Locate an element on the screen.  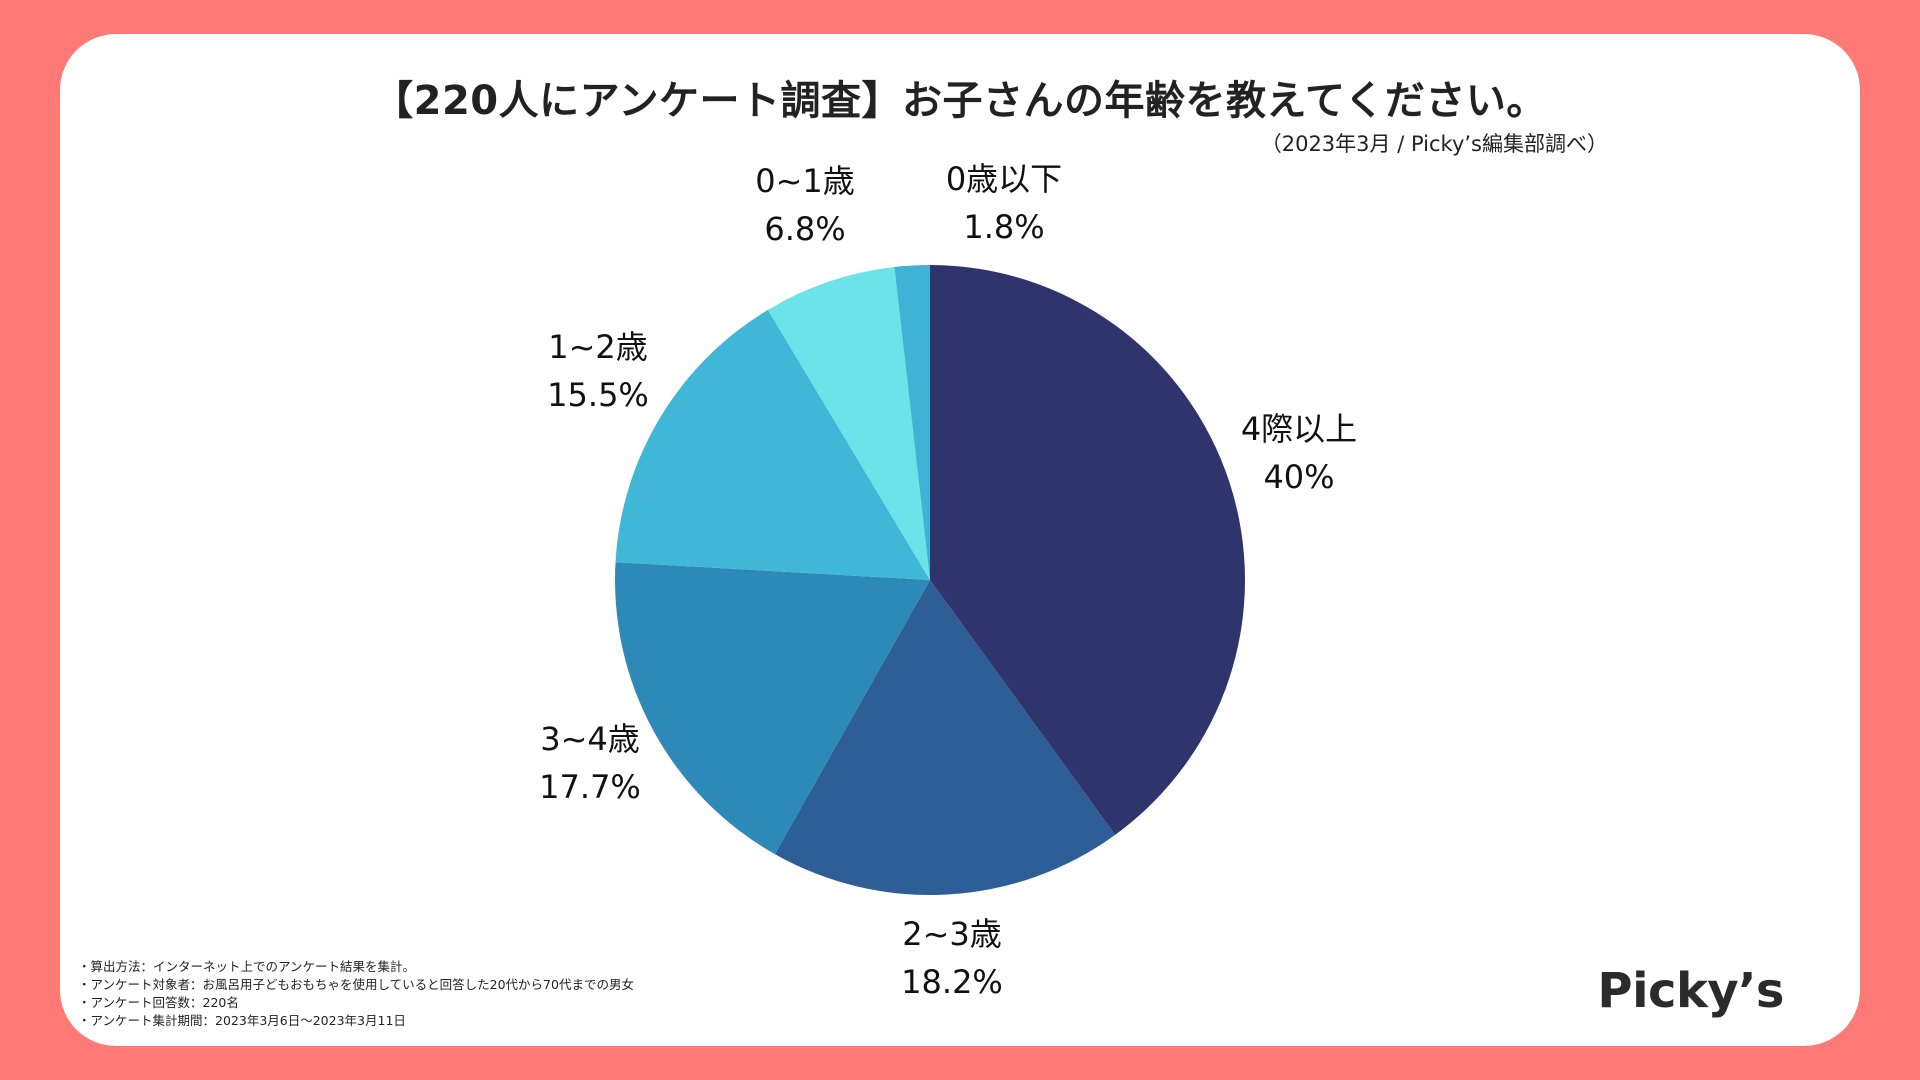
brand-logo: Picky’s is located at coordinates (1690, 991).